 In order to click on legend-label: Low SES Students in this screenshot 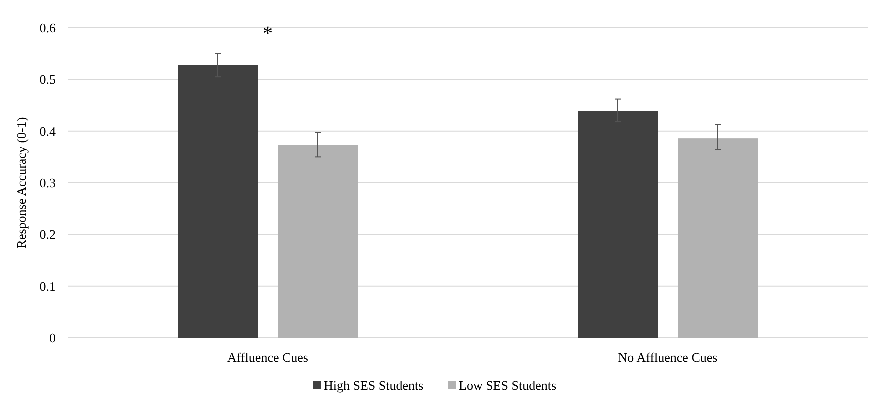, I will do `click(508, 385)`.